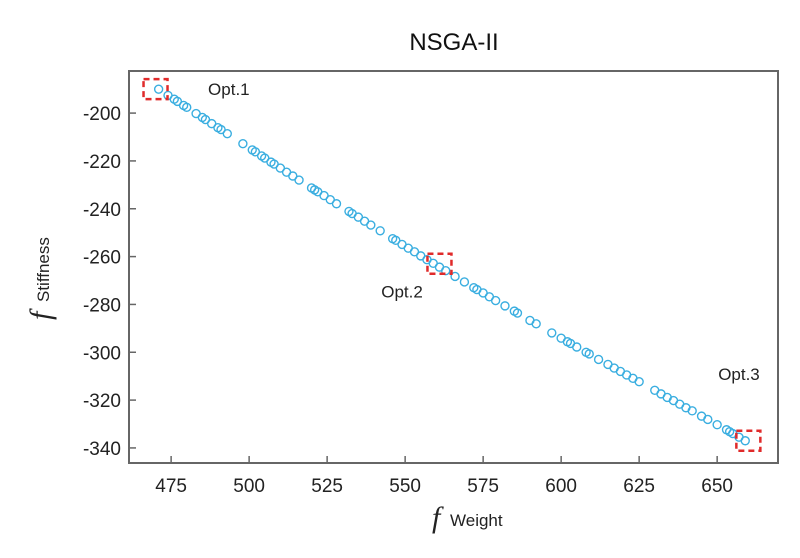  What do you see at coordinates (102, 401) in the screenshot?
I see `y-tick-label: -320` at bounding box center [102, 401].